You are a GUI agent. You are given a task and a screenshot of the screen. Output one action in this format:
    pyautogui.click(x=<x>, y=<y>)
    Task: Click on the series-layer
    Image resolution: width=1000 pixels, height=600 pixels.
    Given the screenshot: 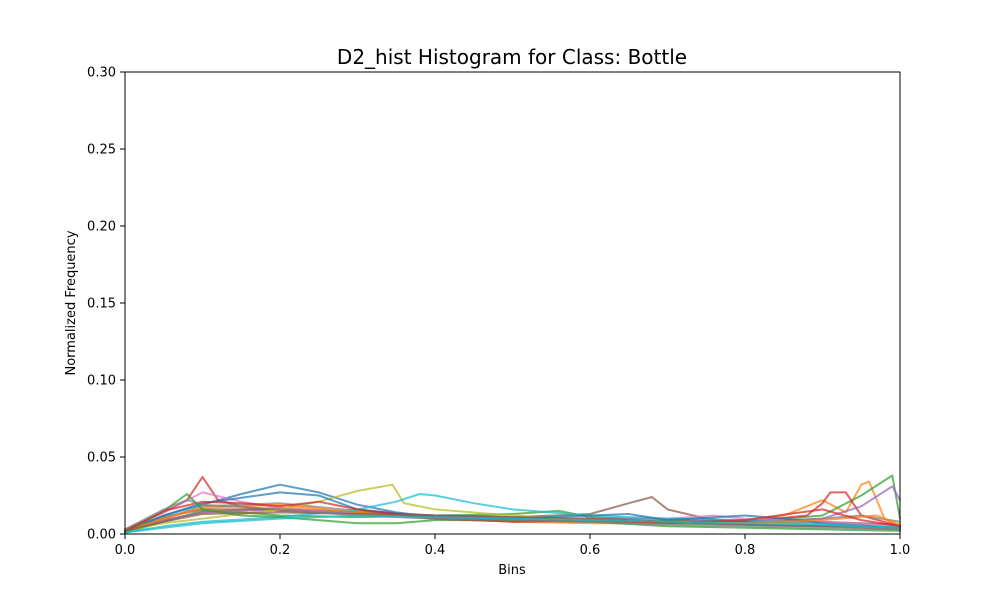 What is the action you would take?
    pyautogui.click(x=512, y=504)
    